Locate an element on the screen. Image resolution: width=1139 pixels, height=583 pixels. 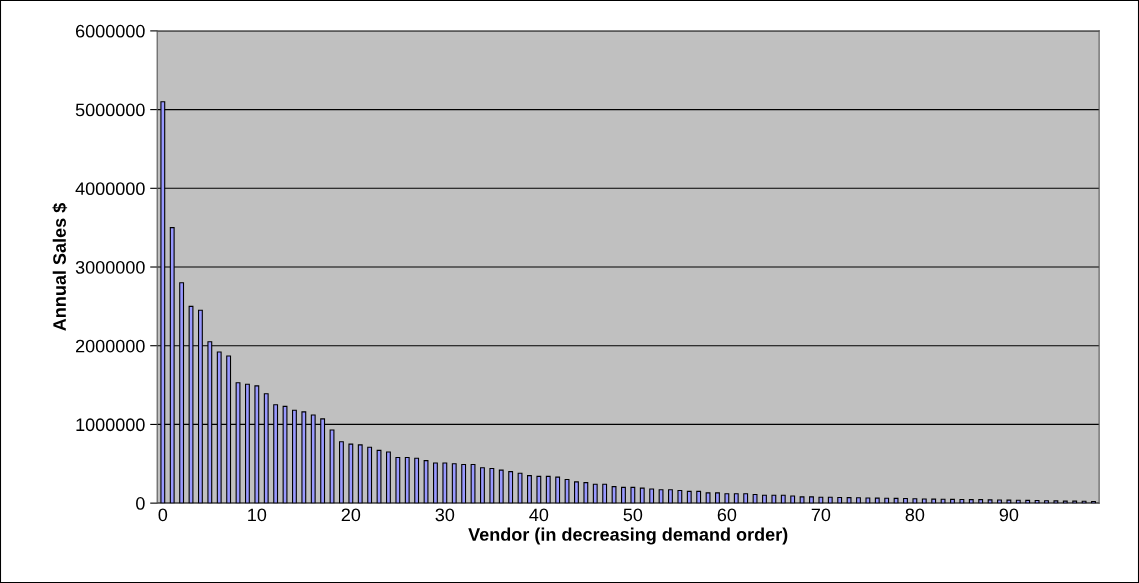
y-tick-label: 2000000 is located at coordinates (110, 346).